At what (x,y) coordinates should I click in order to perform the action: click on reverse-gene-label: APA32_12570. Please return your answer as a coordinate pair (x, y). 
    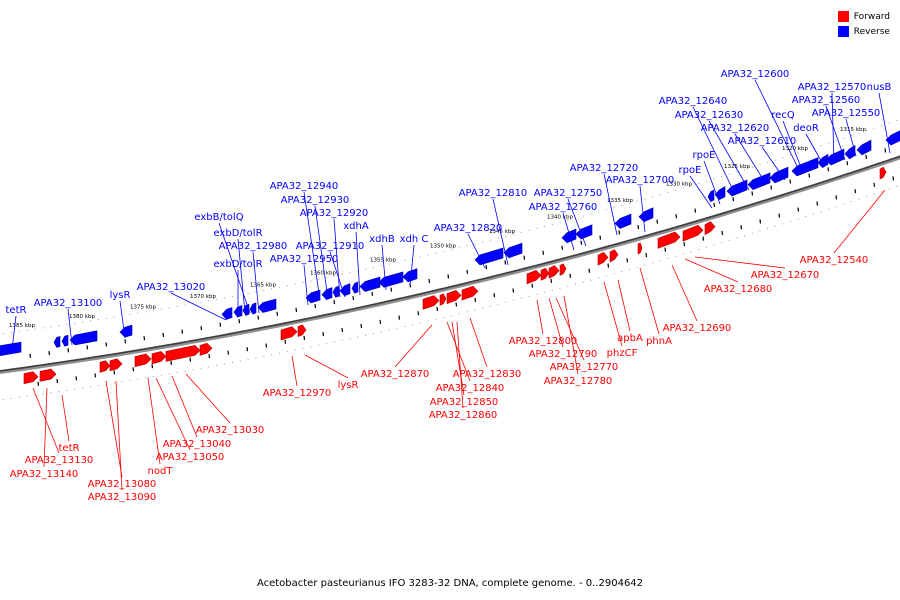
    Looking at the image, I should click on (832, 87).